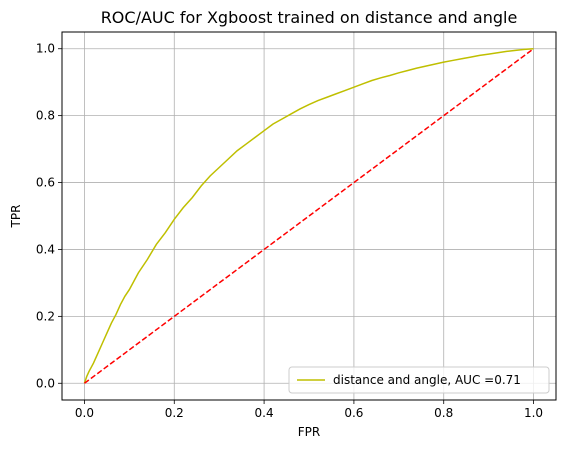  What do you see at coordinates (45, 183) in the screenshot?
I see `y-tick-label: 0.6` at bounding box center [45, 183].